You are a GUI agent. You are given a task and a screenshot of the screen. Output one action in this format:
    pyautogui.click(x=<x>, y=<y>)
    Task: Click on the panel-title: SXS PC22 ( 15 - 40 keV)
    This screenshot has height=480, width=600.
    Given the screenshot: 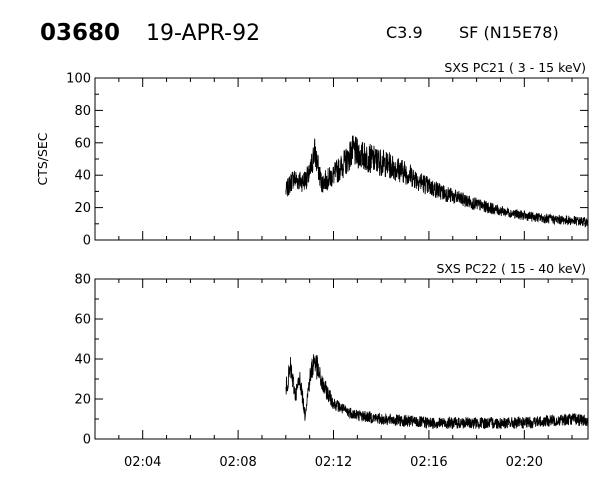 What is the action you would take?
    pyautogui.click(x=511, y=268)
    